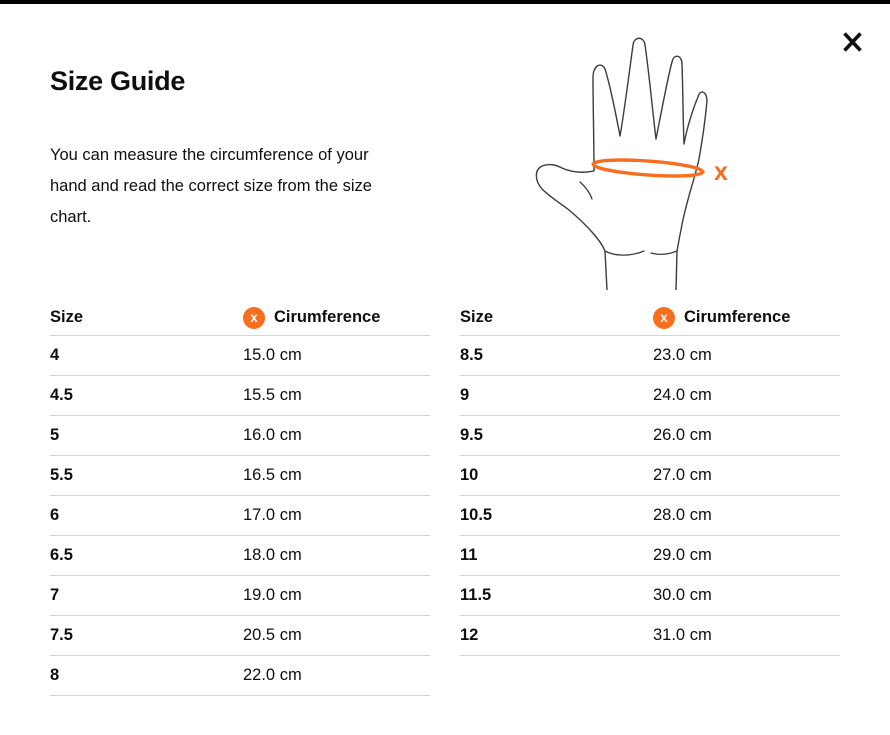  I want to click on hand-outline, so click(621, 163).